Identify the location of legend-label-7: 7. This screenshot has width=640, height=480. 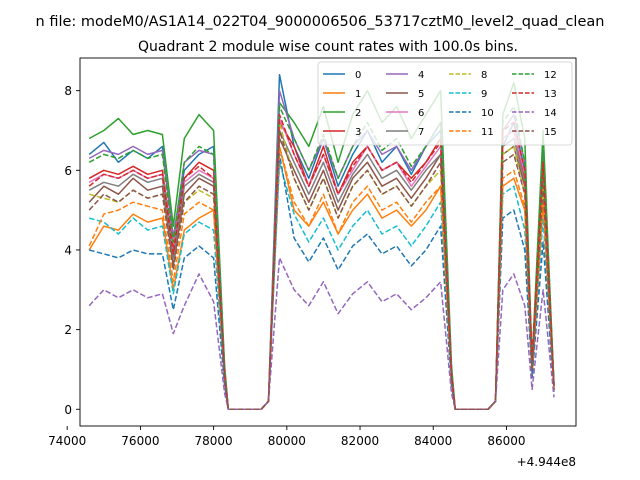
(421, 132).